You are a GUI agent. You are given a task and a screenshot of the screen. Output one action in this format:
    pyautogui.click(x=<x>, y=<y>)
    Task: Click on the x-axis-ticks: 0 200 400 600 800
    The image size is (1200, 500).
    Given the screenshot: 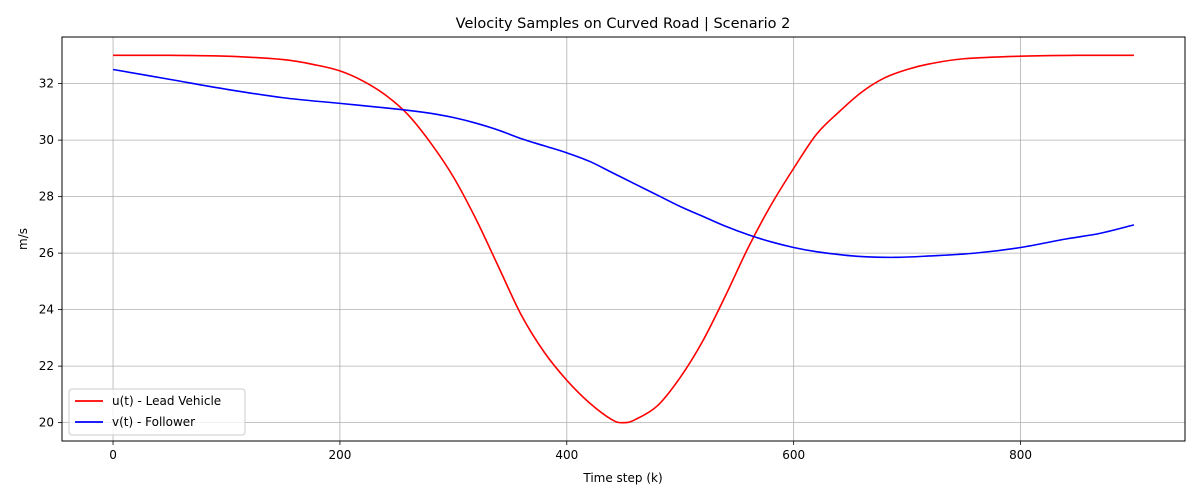 What is the action you would take?
    pyautogui.click(x=570, y=451)
    